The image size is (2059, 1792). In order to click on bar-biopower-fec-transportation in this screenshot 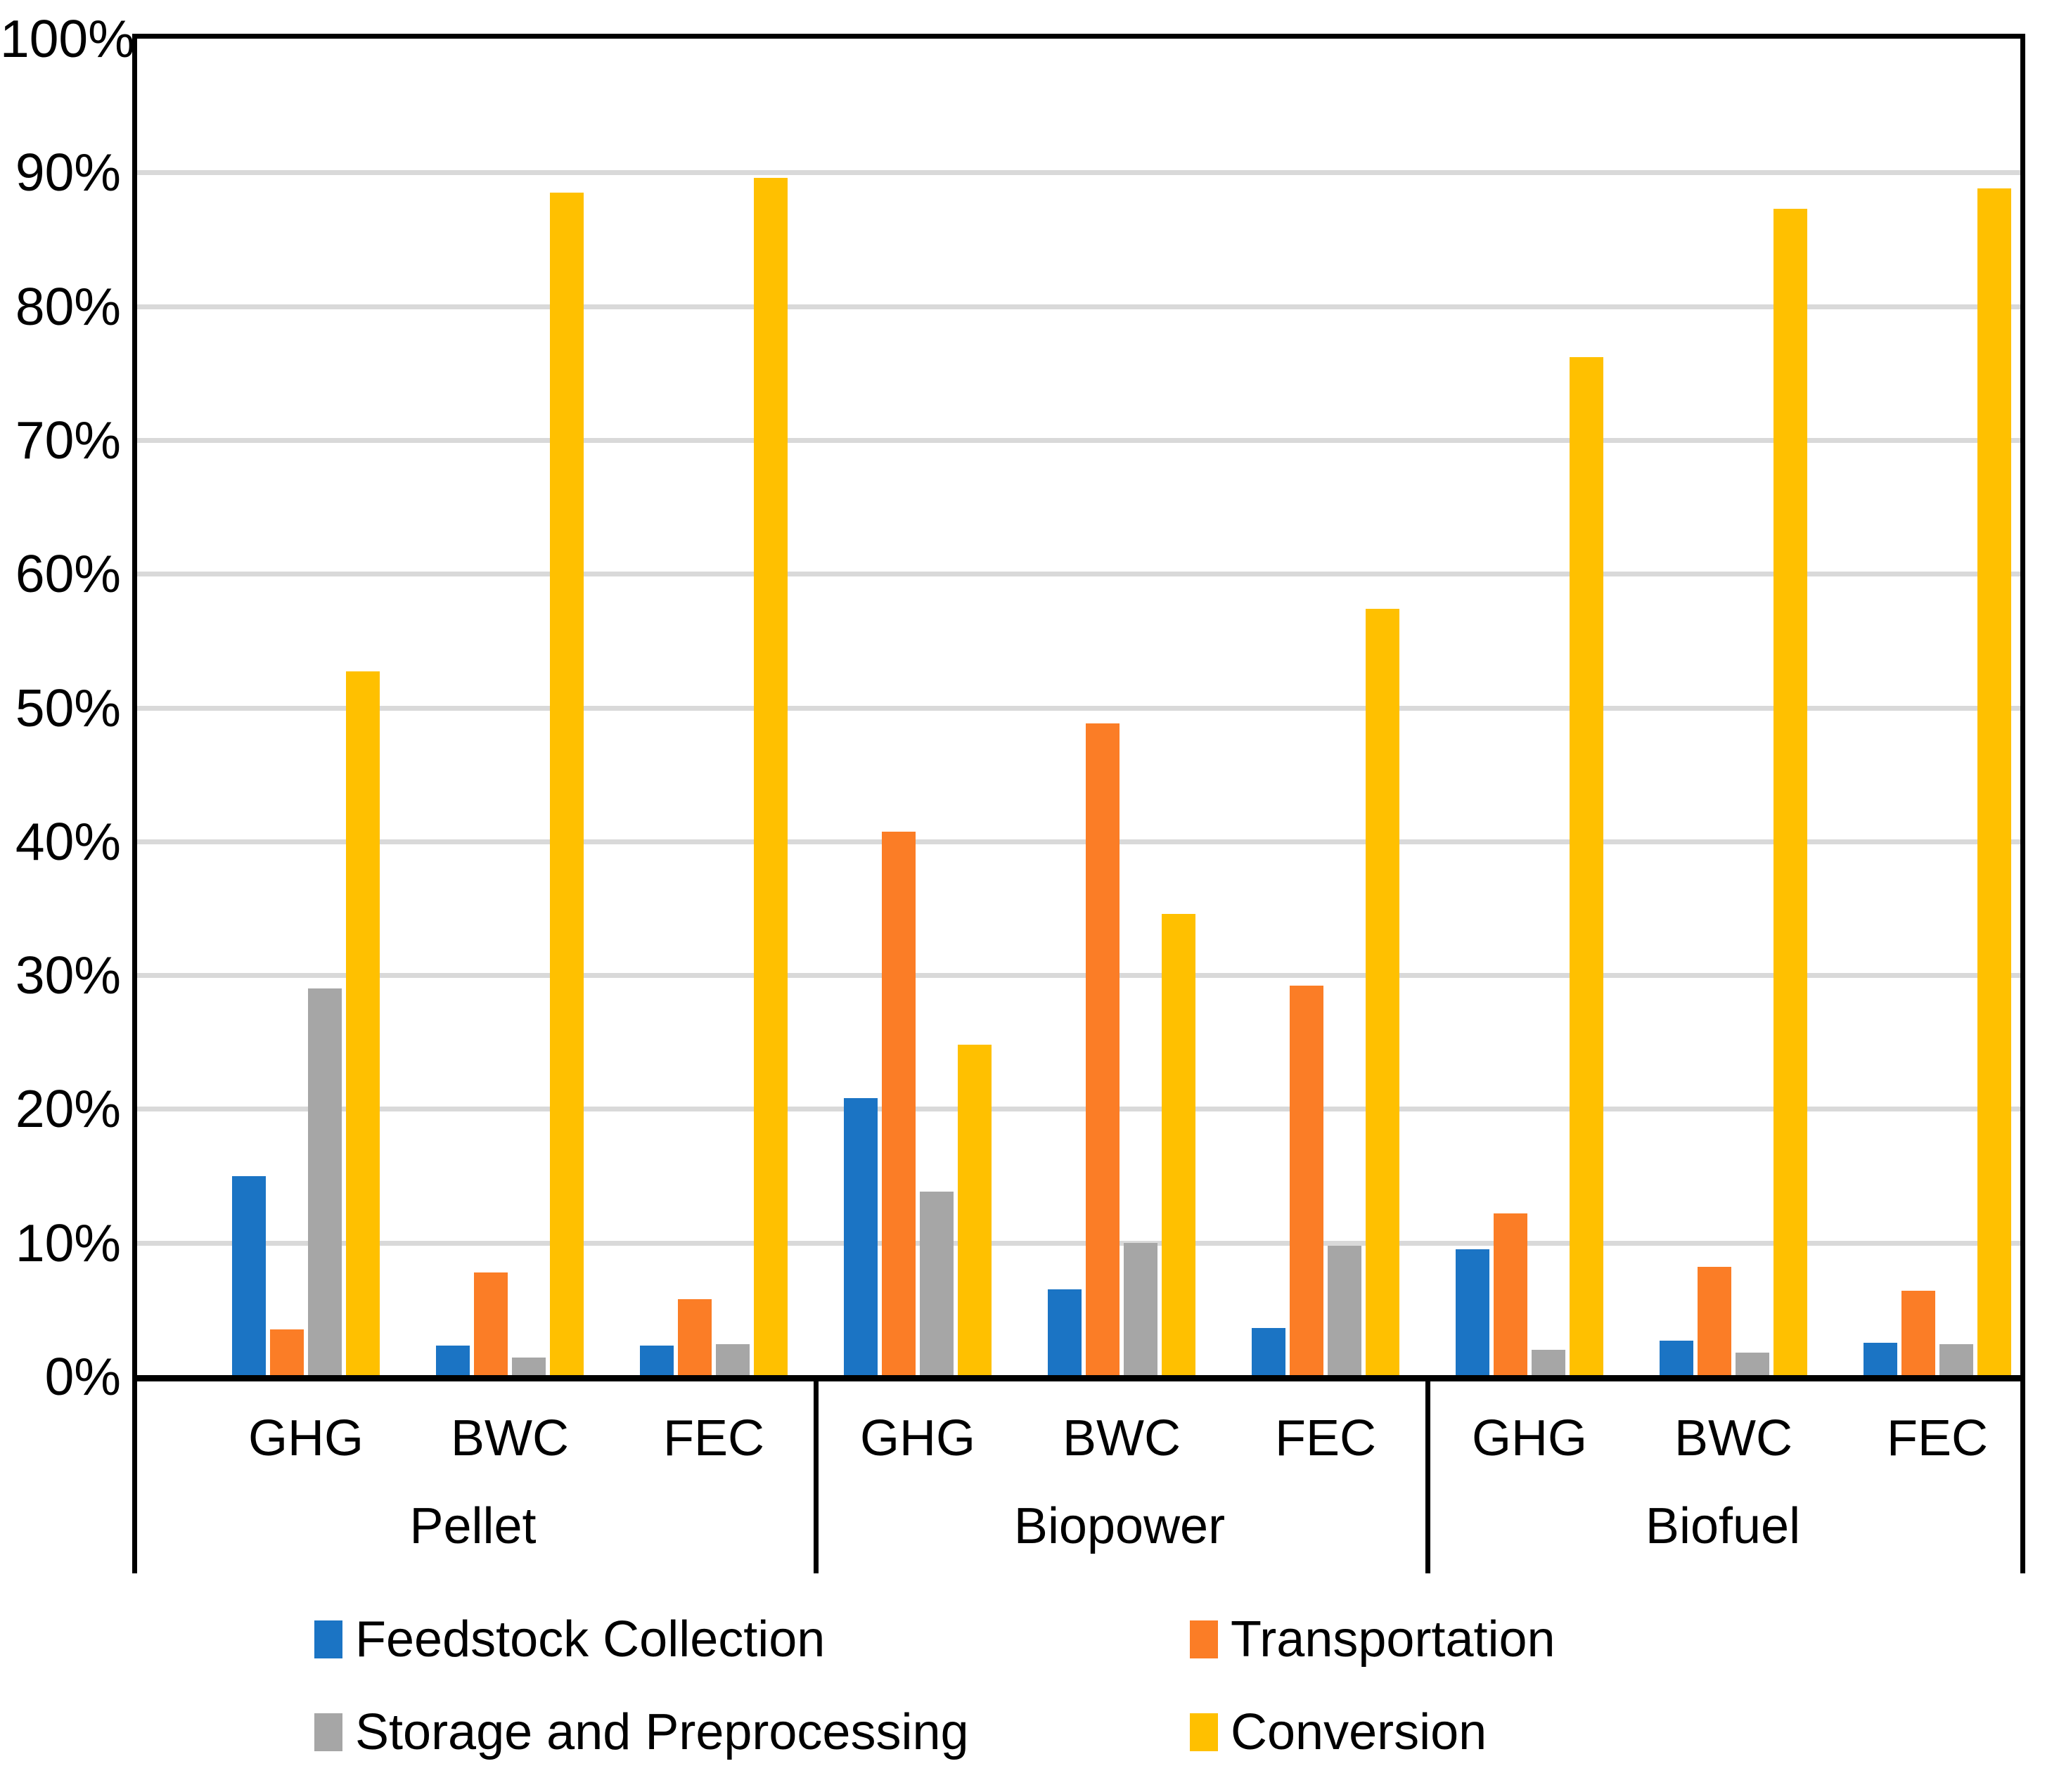, I will do `click(1306, 1181)`.